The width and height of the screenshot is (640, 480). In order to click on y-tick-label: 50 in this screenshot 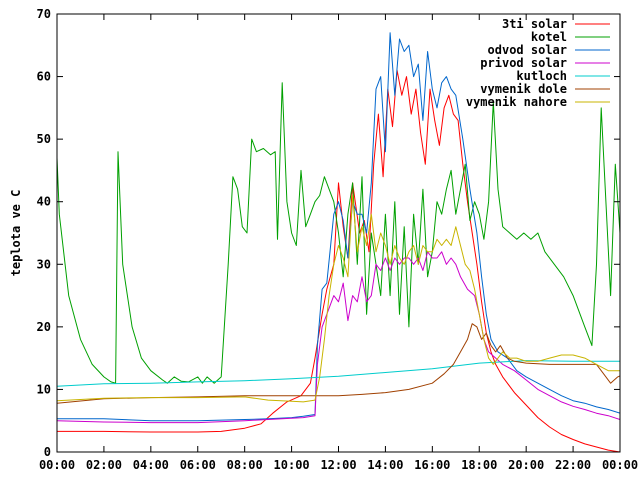, I will do `click(44, 139)`.